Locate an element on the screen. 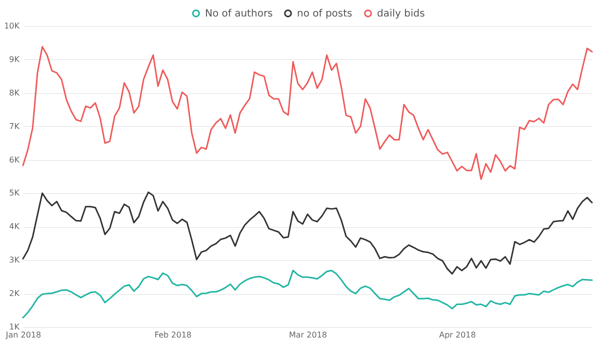 The image size is (602, 342). y-tick-label: 7K is located at coordinates (14, 126).